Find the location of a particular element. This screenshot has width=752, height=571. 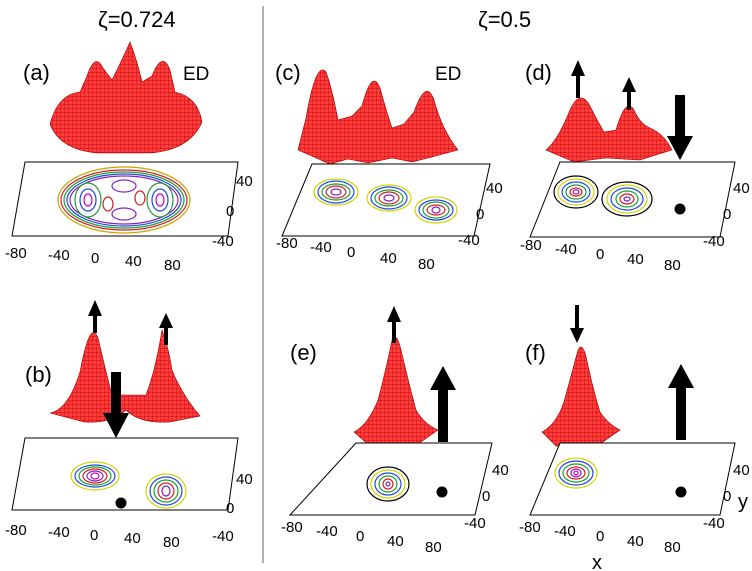

x-tick-c-2: -40 is located at coordinates (321, 247).